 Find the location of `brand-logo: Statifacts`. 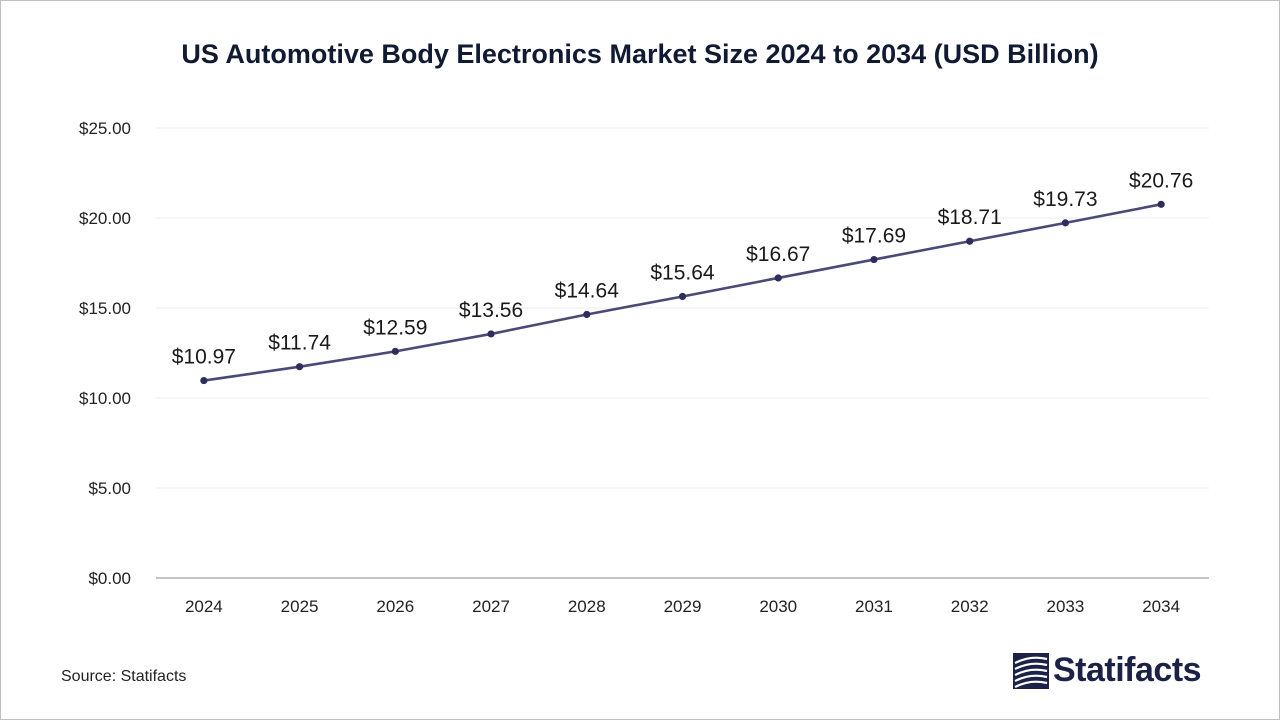

brand-logo: Statifacts is located at coordinates (1107, 670).